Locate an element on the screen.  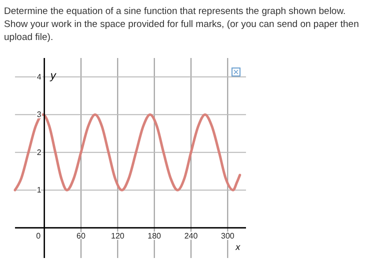
x-tick-label: 0 is located at coordinates (39, 235).